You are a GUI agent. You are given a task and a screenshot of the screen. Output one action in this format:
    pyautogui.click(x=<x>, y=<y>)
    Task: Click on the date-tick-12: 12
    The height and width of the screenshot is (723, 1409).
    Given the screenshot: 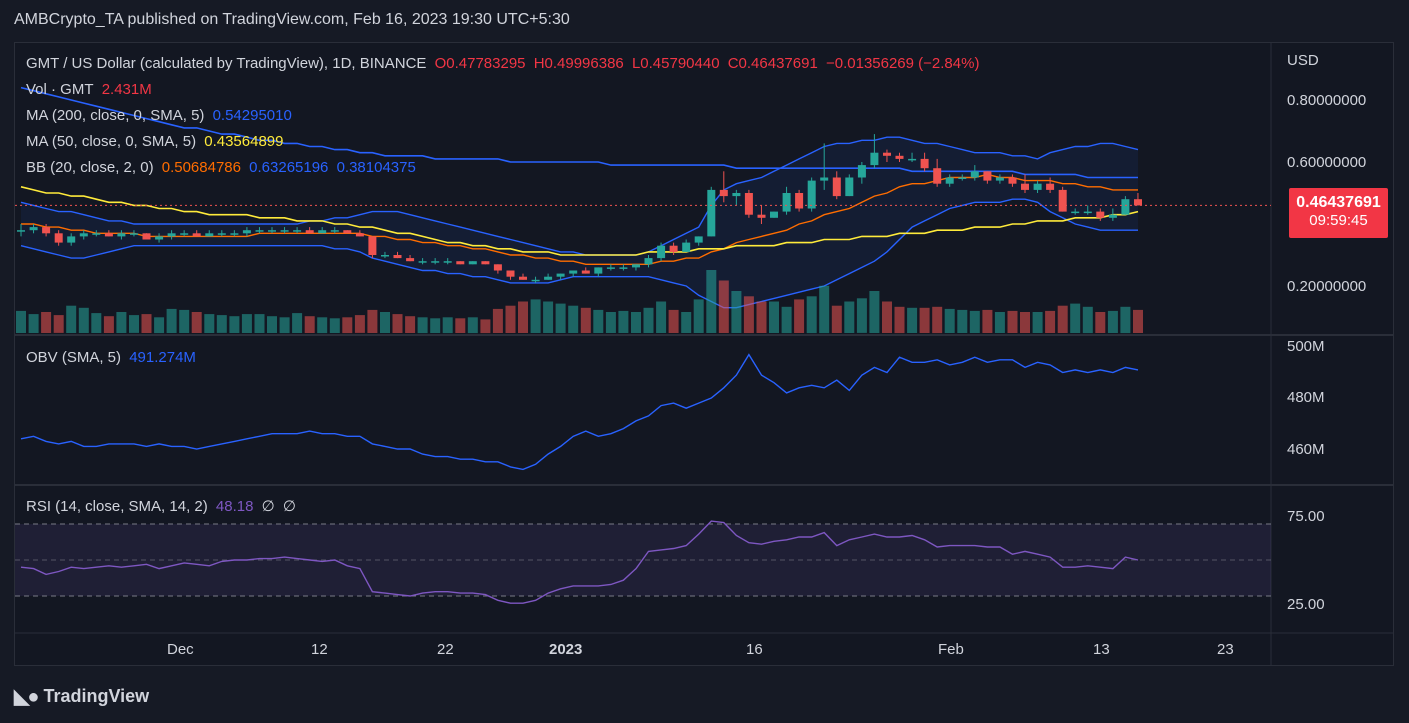 What is the action you would take?
    pyautogui.click(x=319, y=649)
    